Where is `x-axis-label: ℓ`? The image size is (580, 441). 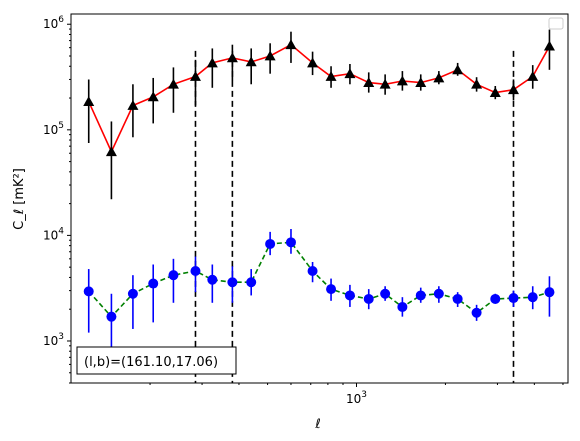
x-axis-label: ℓ is located at coordinates (317, 424).